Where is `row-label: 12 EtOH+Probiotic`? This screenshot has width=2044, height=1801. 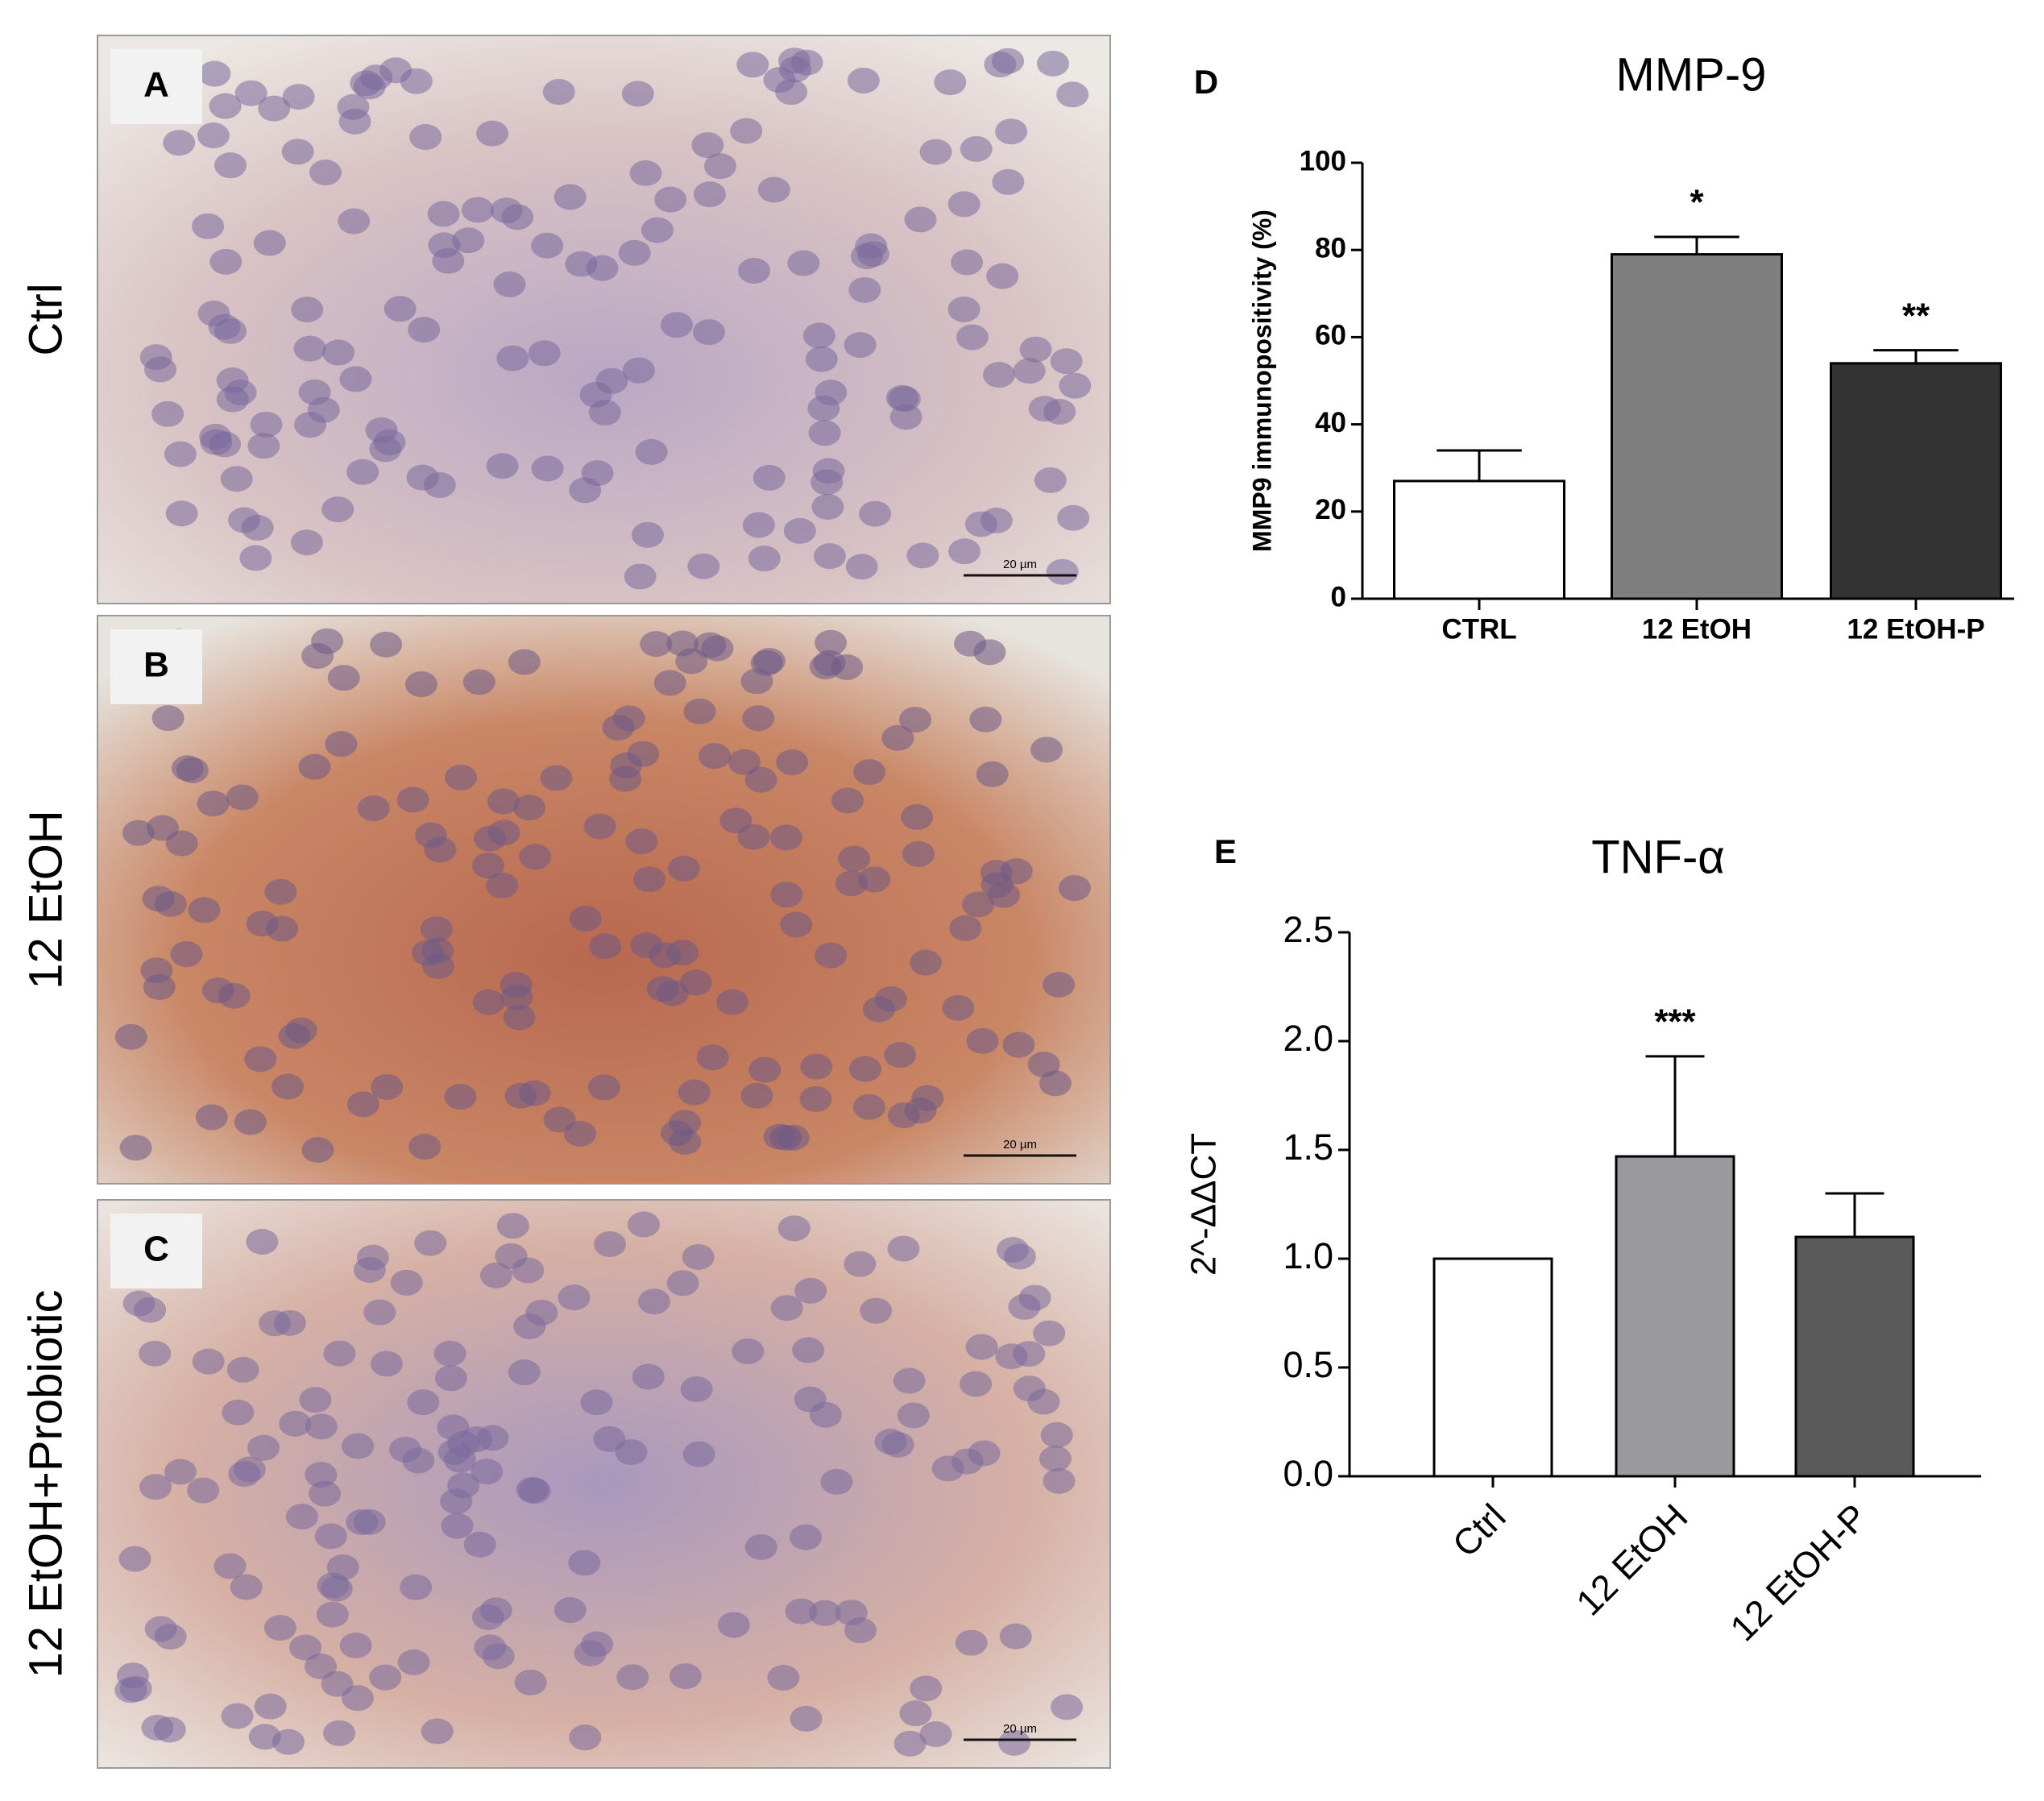 row-label: 12 EtOH+Probiotic is located at coordinates (45, 1484).